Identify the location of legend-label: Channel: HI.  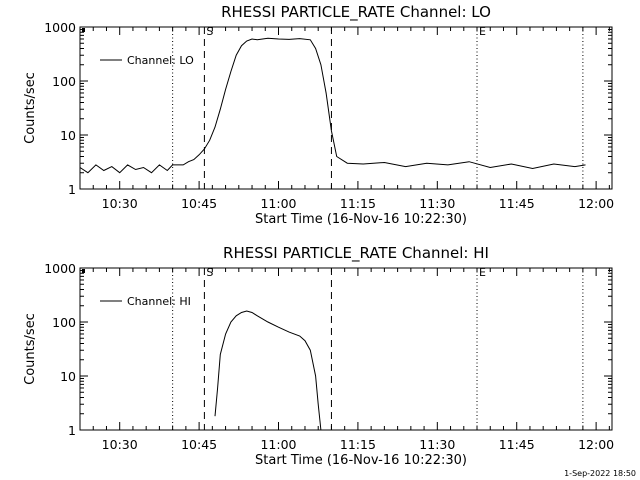
(159, 301).